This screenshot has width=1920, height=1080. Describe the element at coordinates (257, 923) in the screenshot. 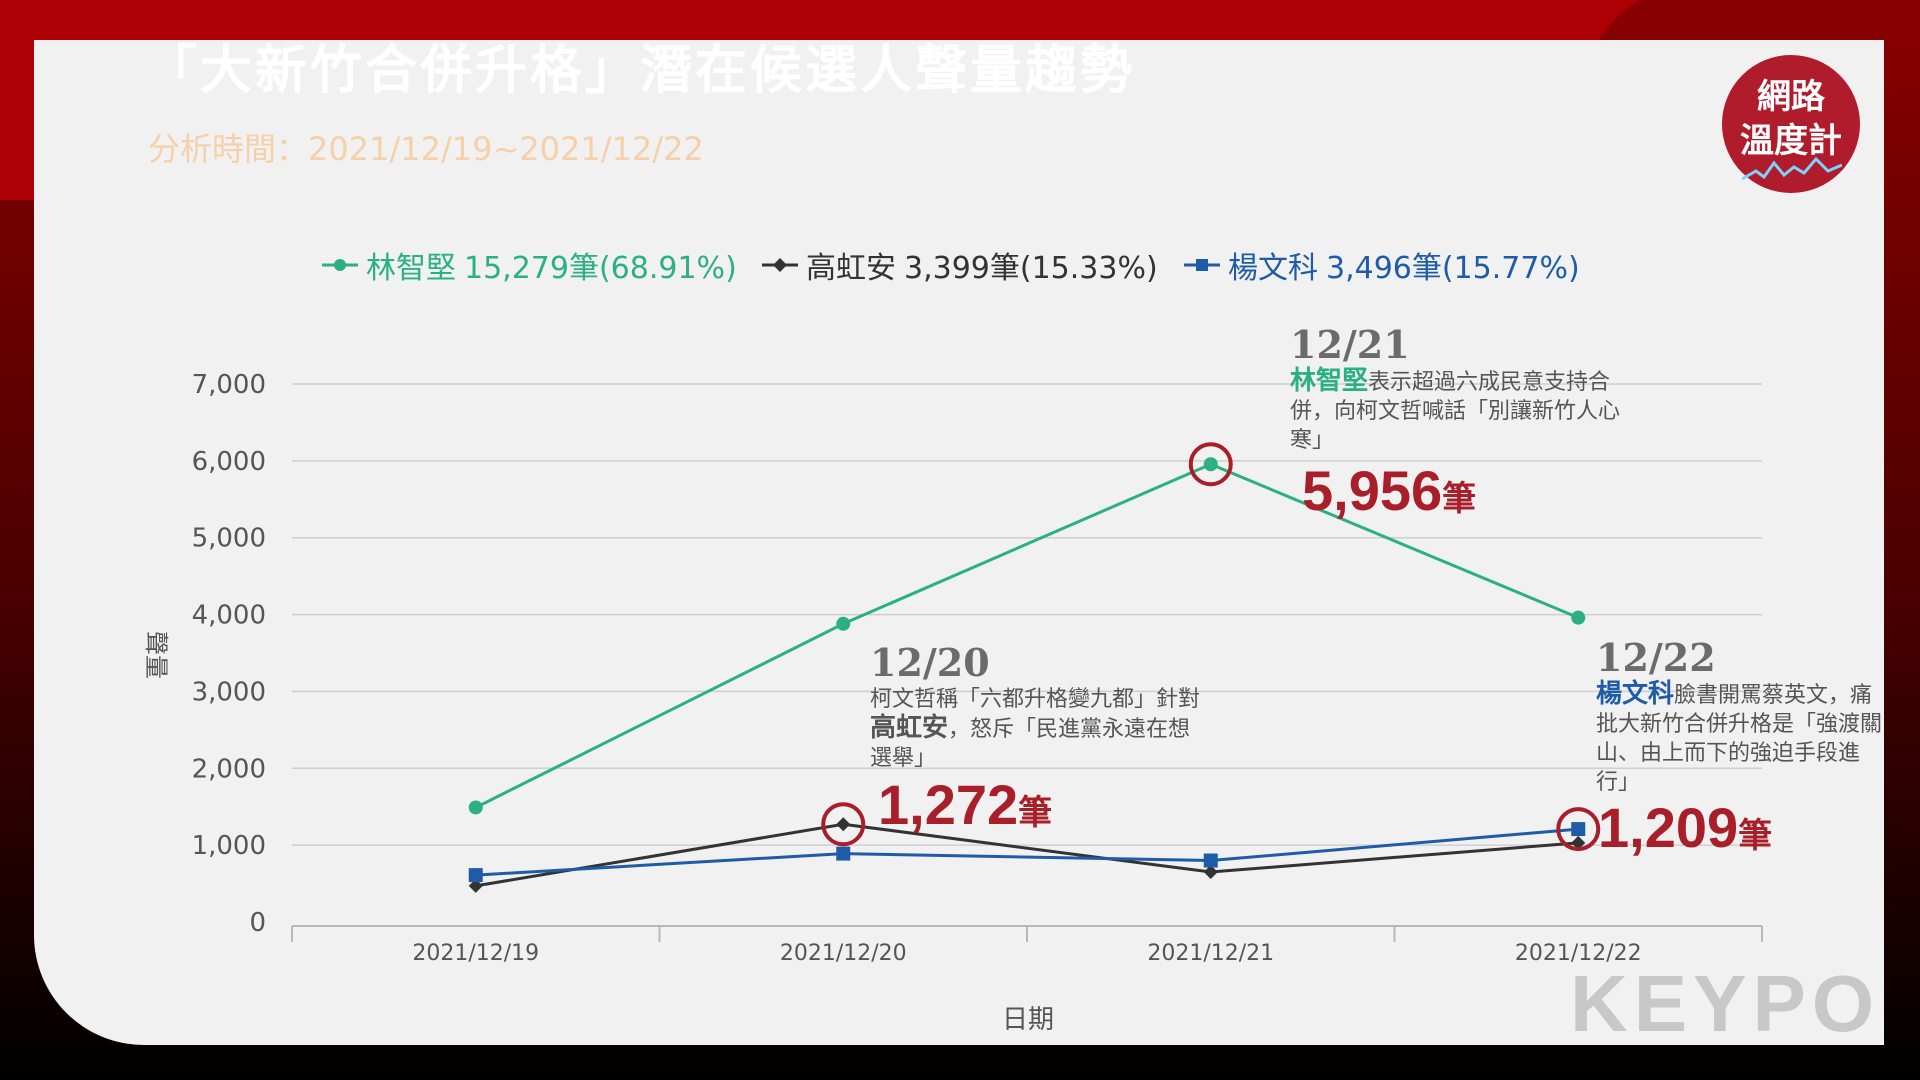

I see `y-tick-label: 0` at that location.